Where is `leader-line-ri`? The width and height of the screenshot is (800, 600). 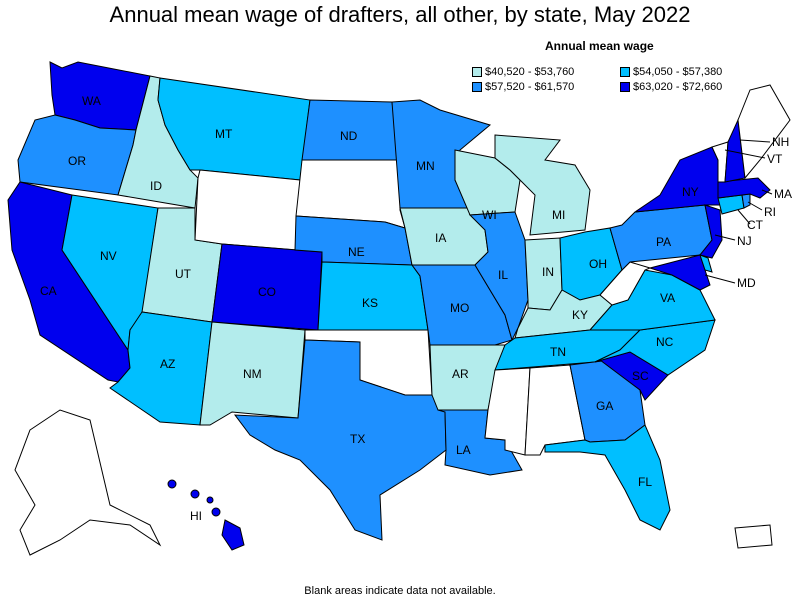 leader-line-ri is located at coordinates (755, 206).